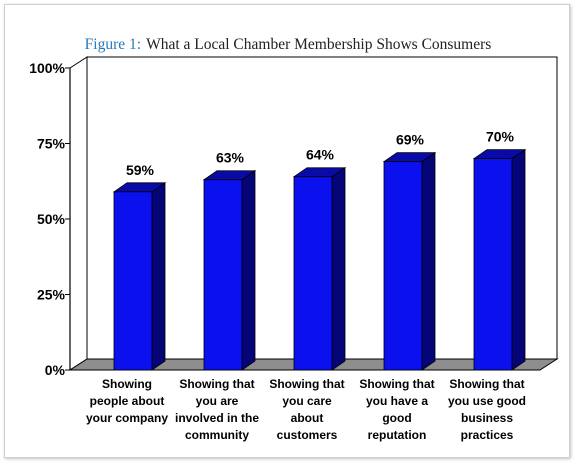 The height and width of the screenshot is (464, 576). I want to click on data-label: 59%, so click(140, 170).